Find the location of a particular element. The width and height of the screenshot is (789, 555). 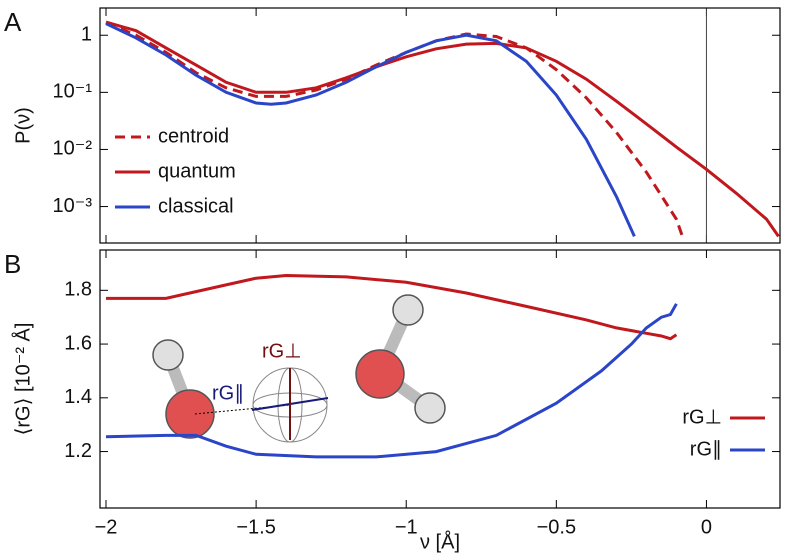

legend-label: centroid is located at coordinates (193, 136).